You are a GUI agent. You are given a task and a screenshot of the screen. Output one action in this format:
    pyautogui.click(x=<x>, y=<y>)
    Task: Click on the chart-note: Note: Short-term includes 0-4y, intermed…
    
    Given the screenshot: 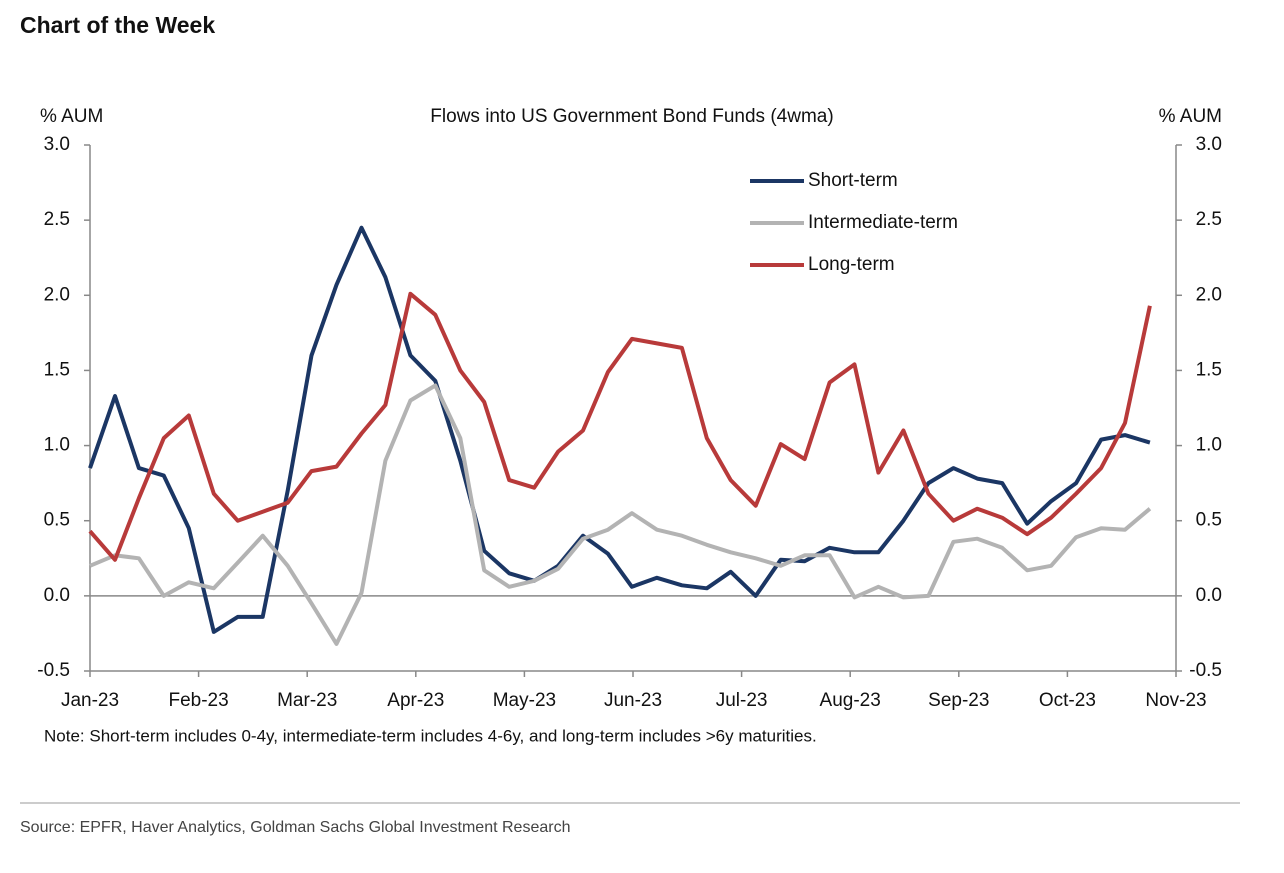 What is the action you would take?
    pyautogui.click(x=430, y=735)
    